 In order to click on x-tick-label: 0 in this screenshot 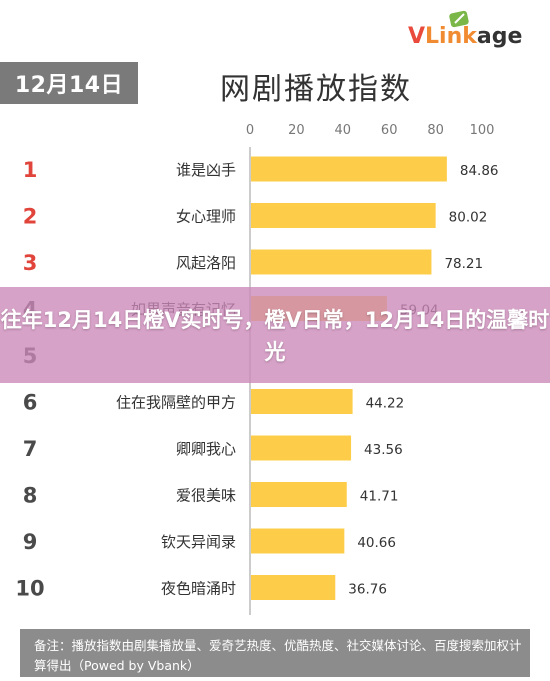, I will do `click(250, 130)`.